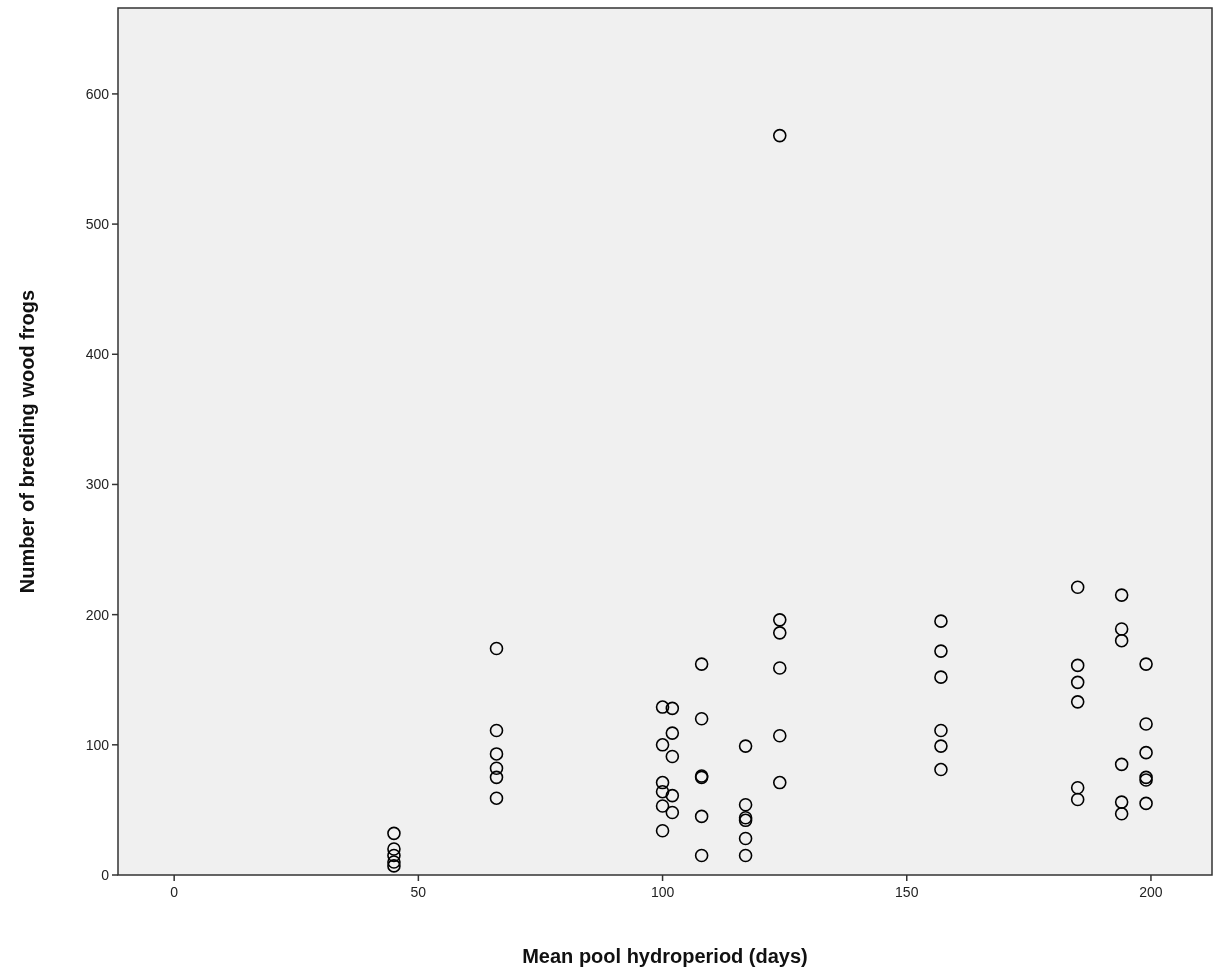  I want to click on y-tick-label: 200, so click(97, 614).